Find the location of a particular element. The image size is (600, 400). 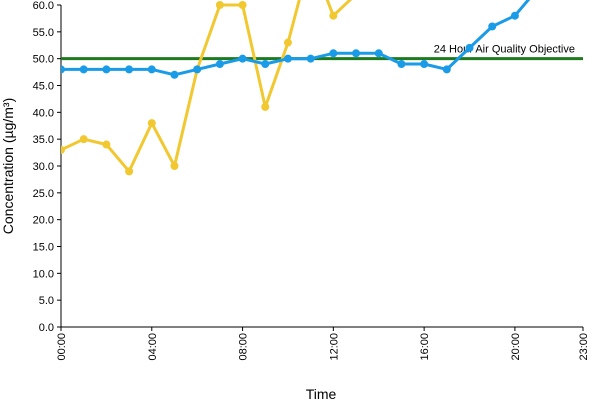

y-tick-label: 15.0 is located at coordinates (43, 248).